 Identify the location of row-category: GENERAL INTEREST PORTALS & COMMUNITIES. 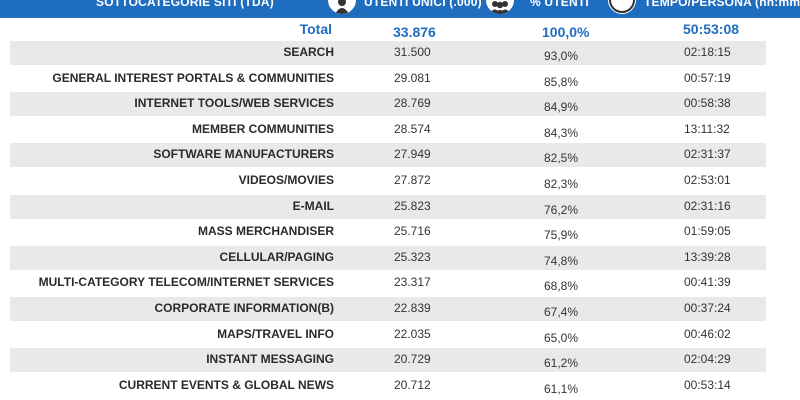
(193, 77).